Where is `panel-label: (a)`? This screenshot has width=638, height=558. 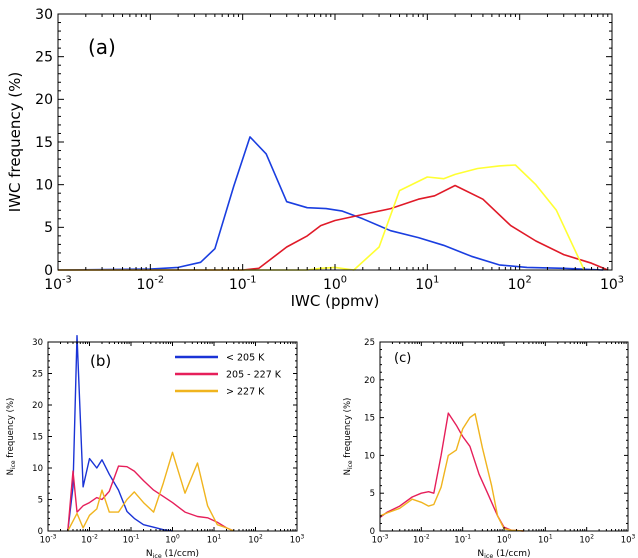
panel-label: (a) is located at coordinates (102, 47).